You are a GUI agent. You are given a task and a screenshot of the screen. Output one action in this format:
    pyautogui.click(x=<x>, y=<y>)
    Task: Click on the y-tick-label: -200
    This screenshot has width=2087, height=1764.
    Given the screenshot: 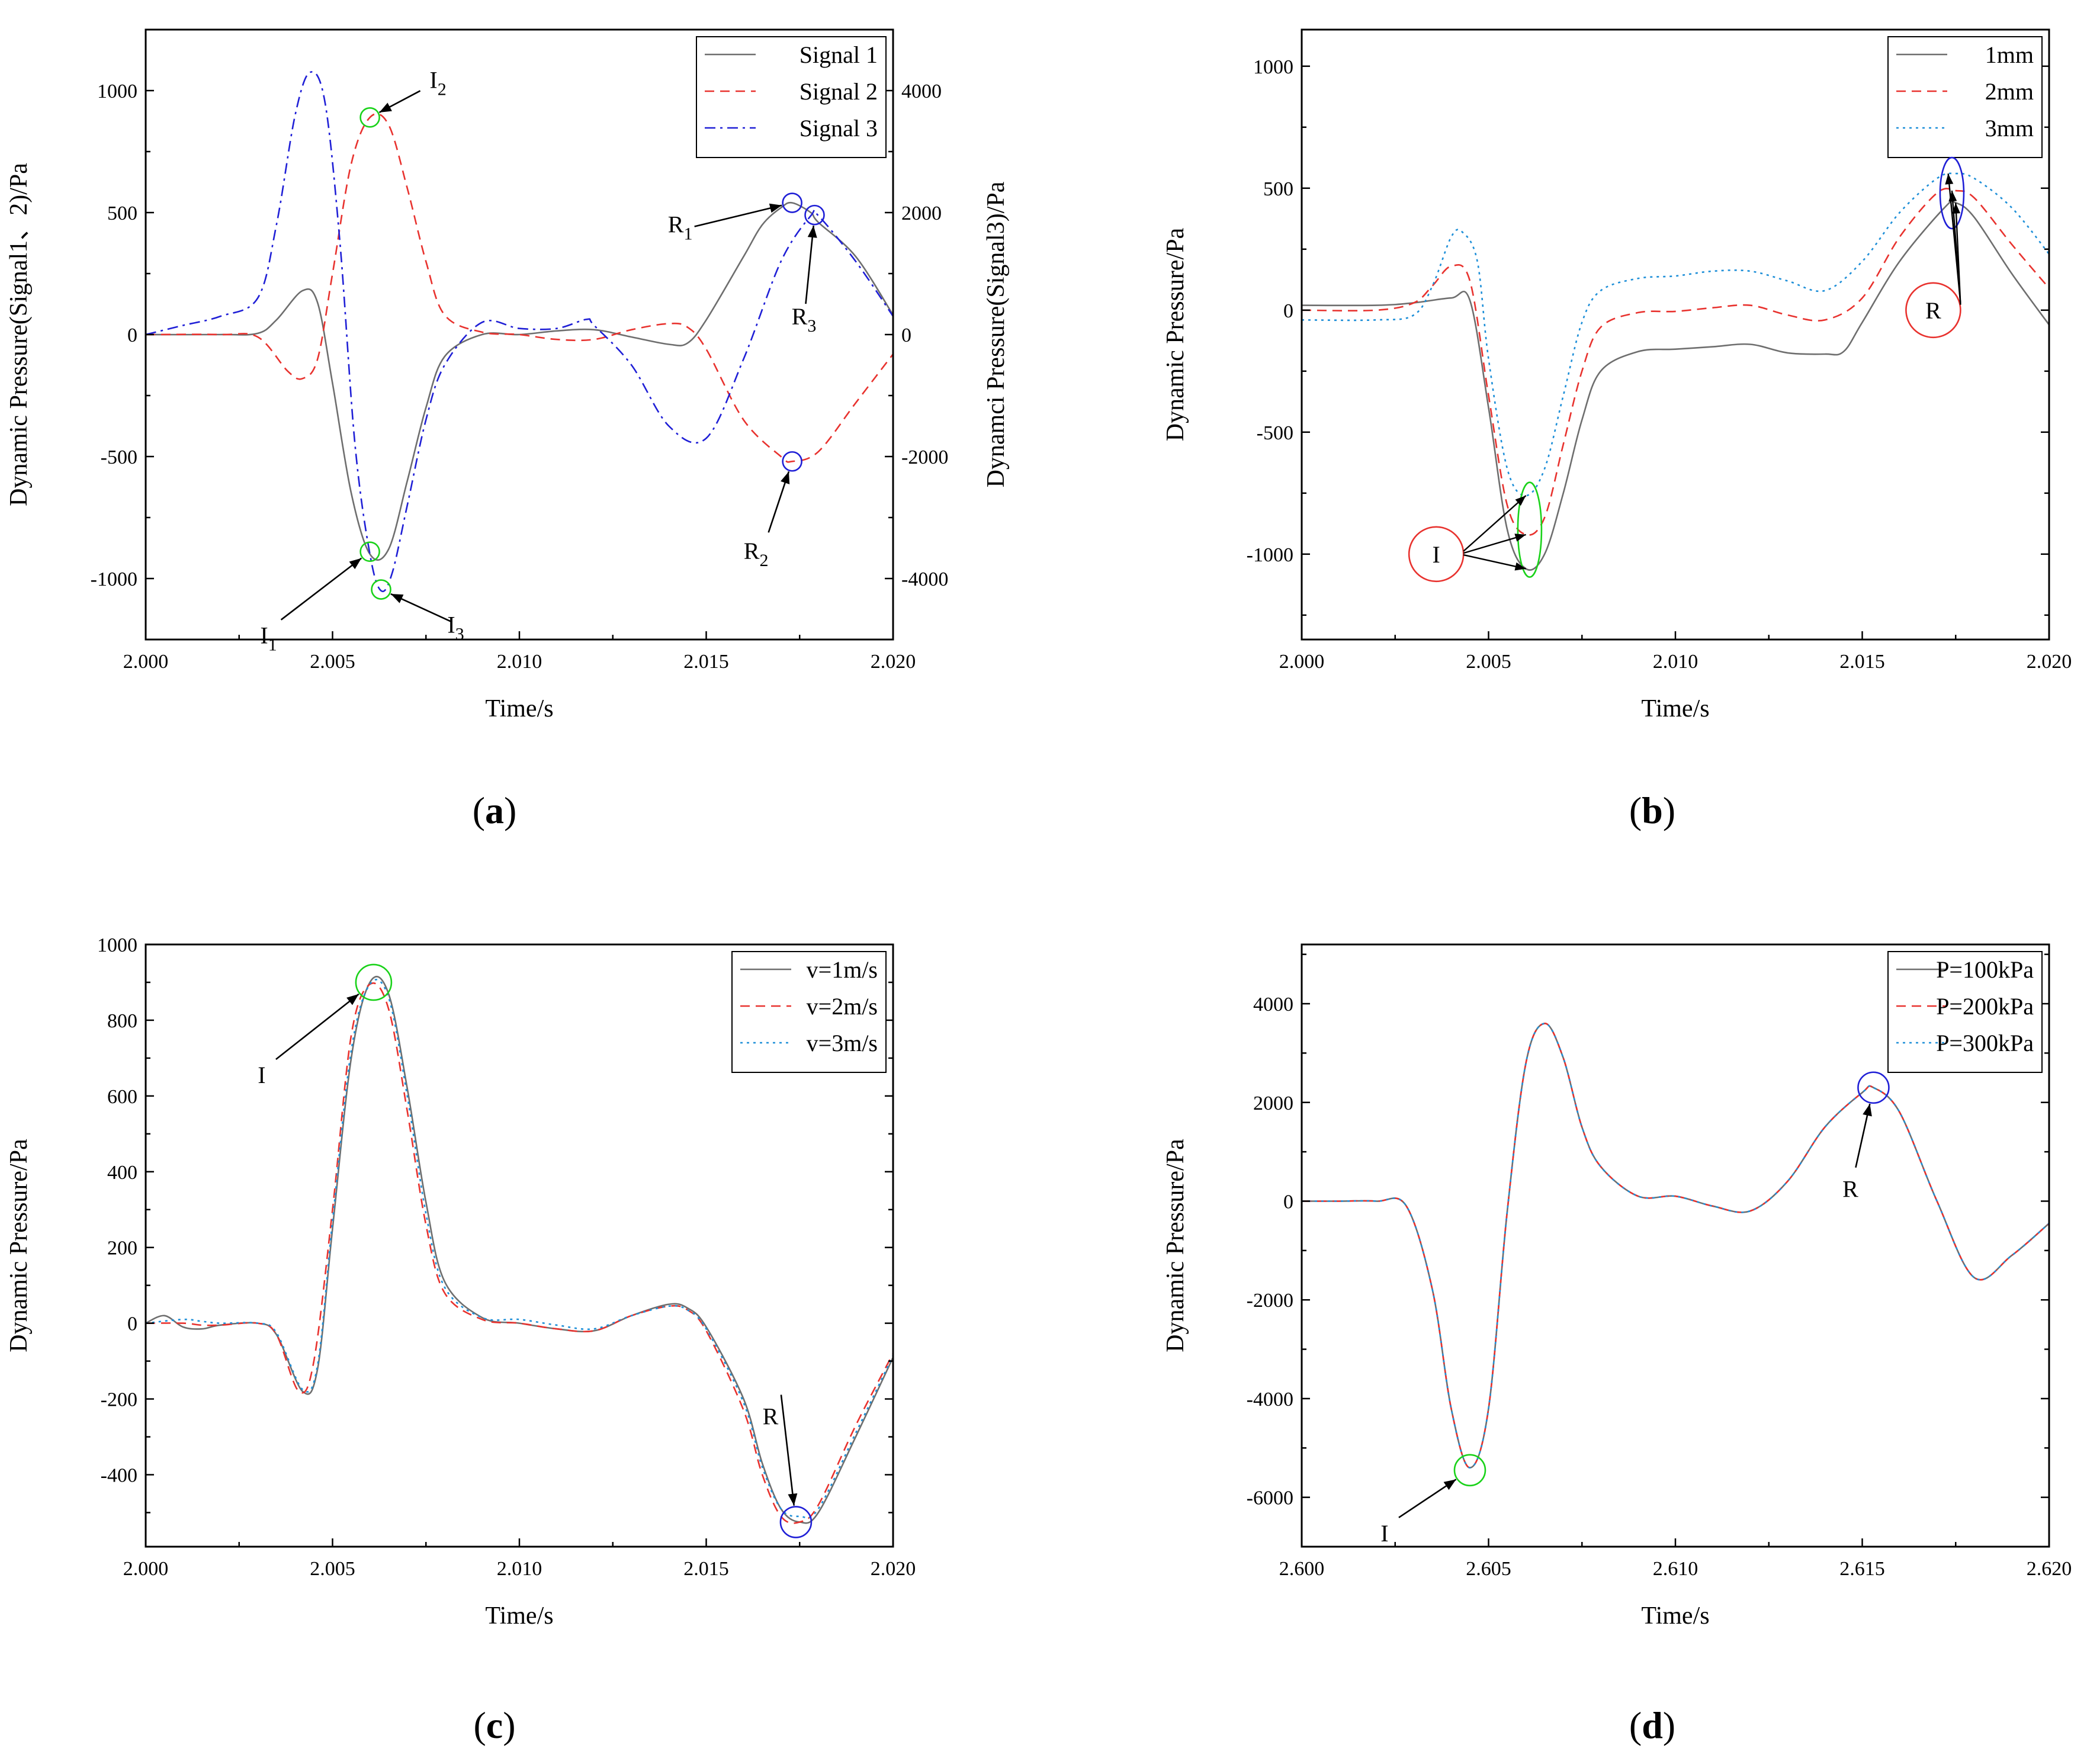 What is the action you would take?
    pyautogui.click(x=119, y=1400)
    